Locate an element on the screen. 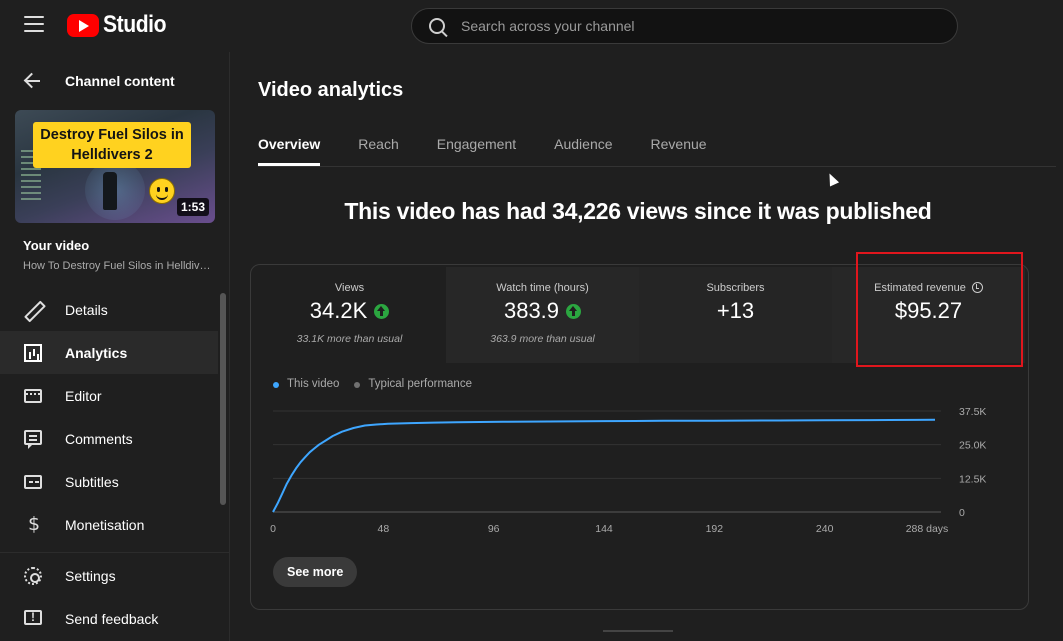  x-tick-label: 288 days is located at coordinates (927, 529).